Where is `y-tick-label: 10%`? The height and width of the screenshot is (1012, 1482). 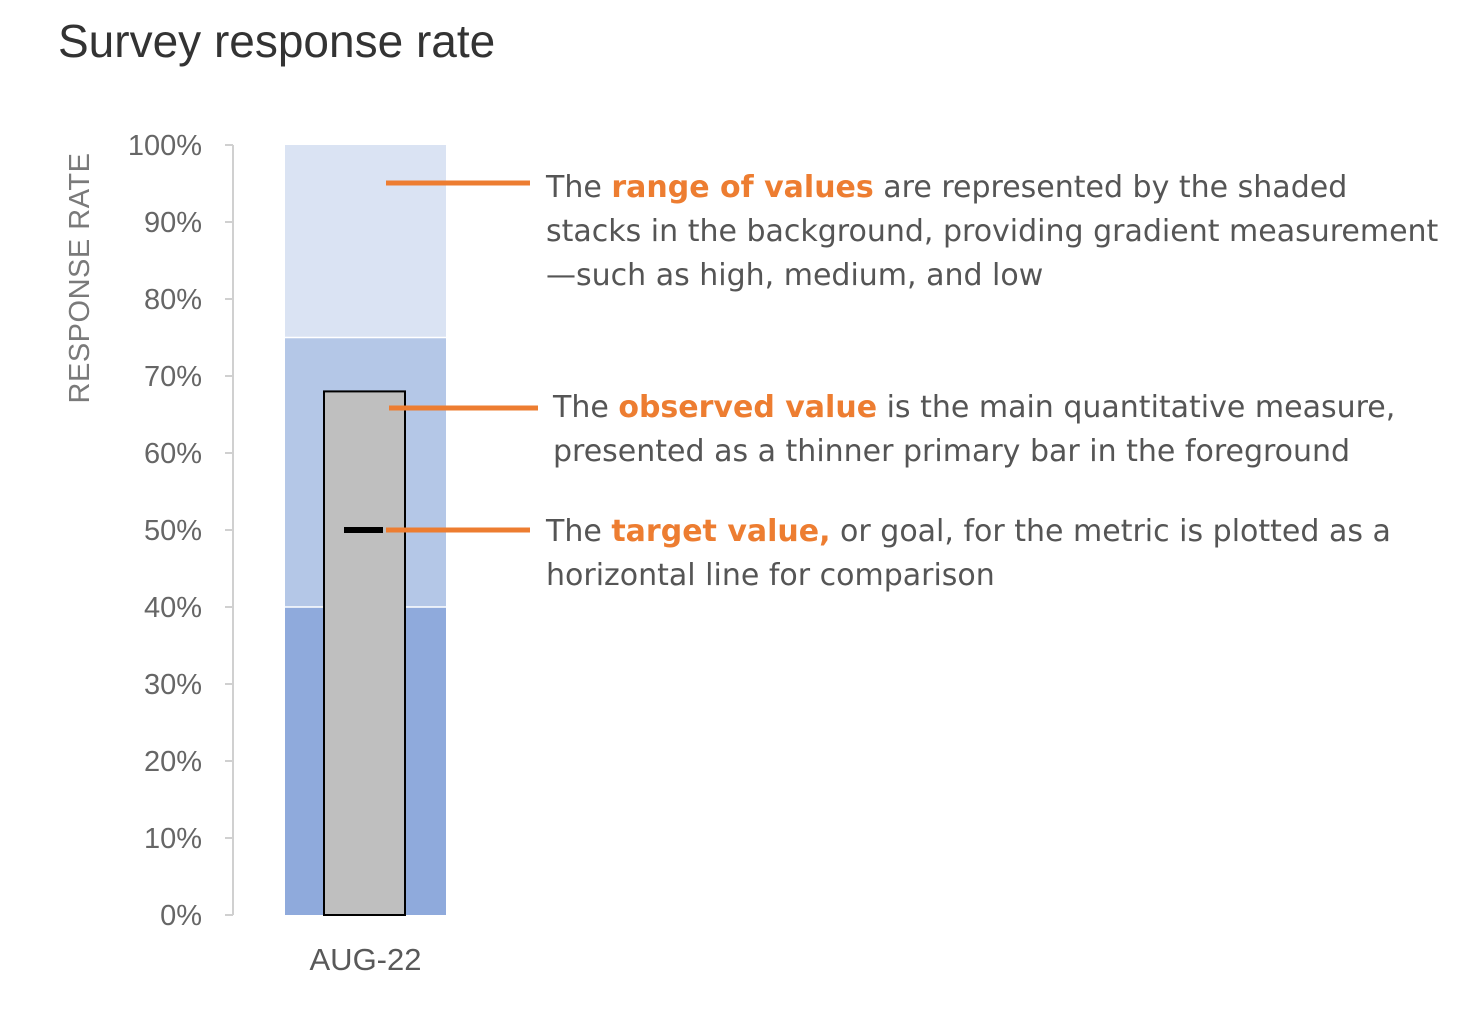 y-tick-label: 10% is located at coordinates (173, 839).